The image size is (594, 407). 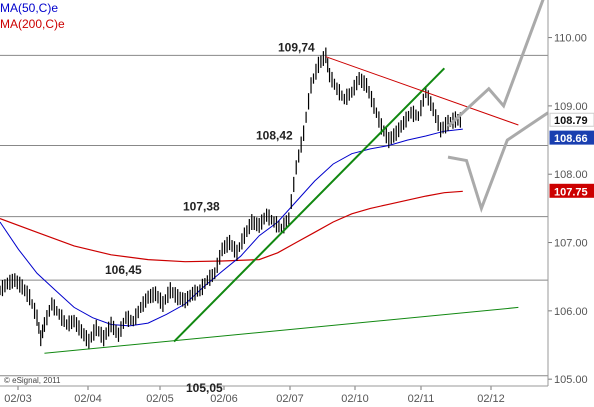 I want to click on x-tick-label-6: 02/11, so click(x=421, y=399).